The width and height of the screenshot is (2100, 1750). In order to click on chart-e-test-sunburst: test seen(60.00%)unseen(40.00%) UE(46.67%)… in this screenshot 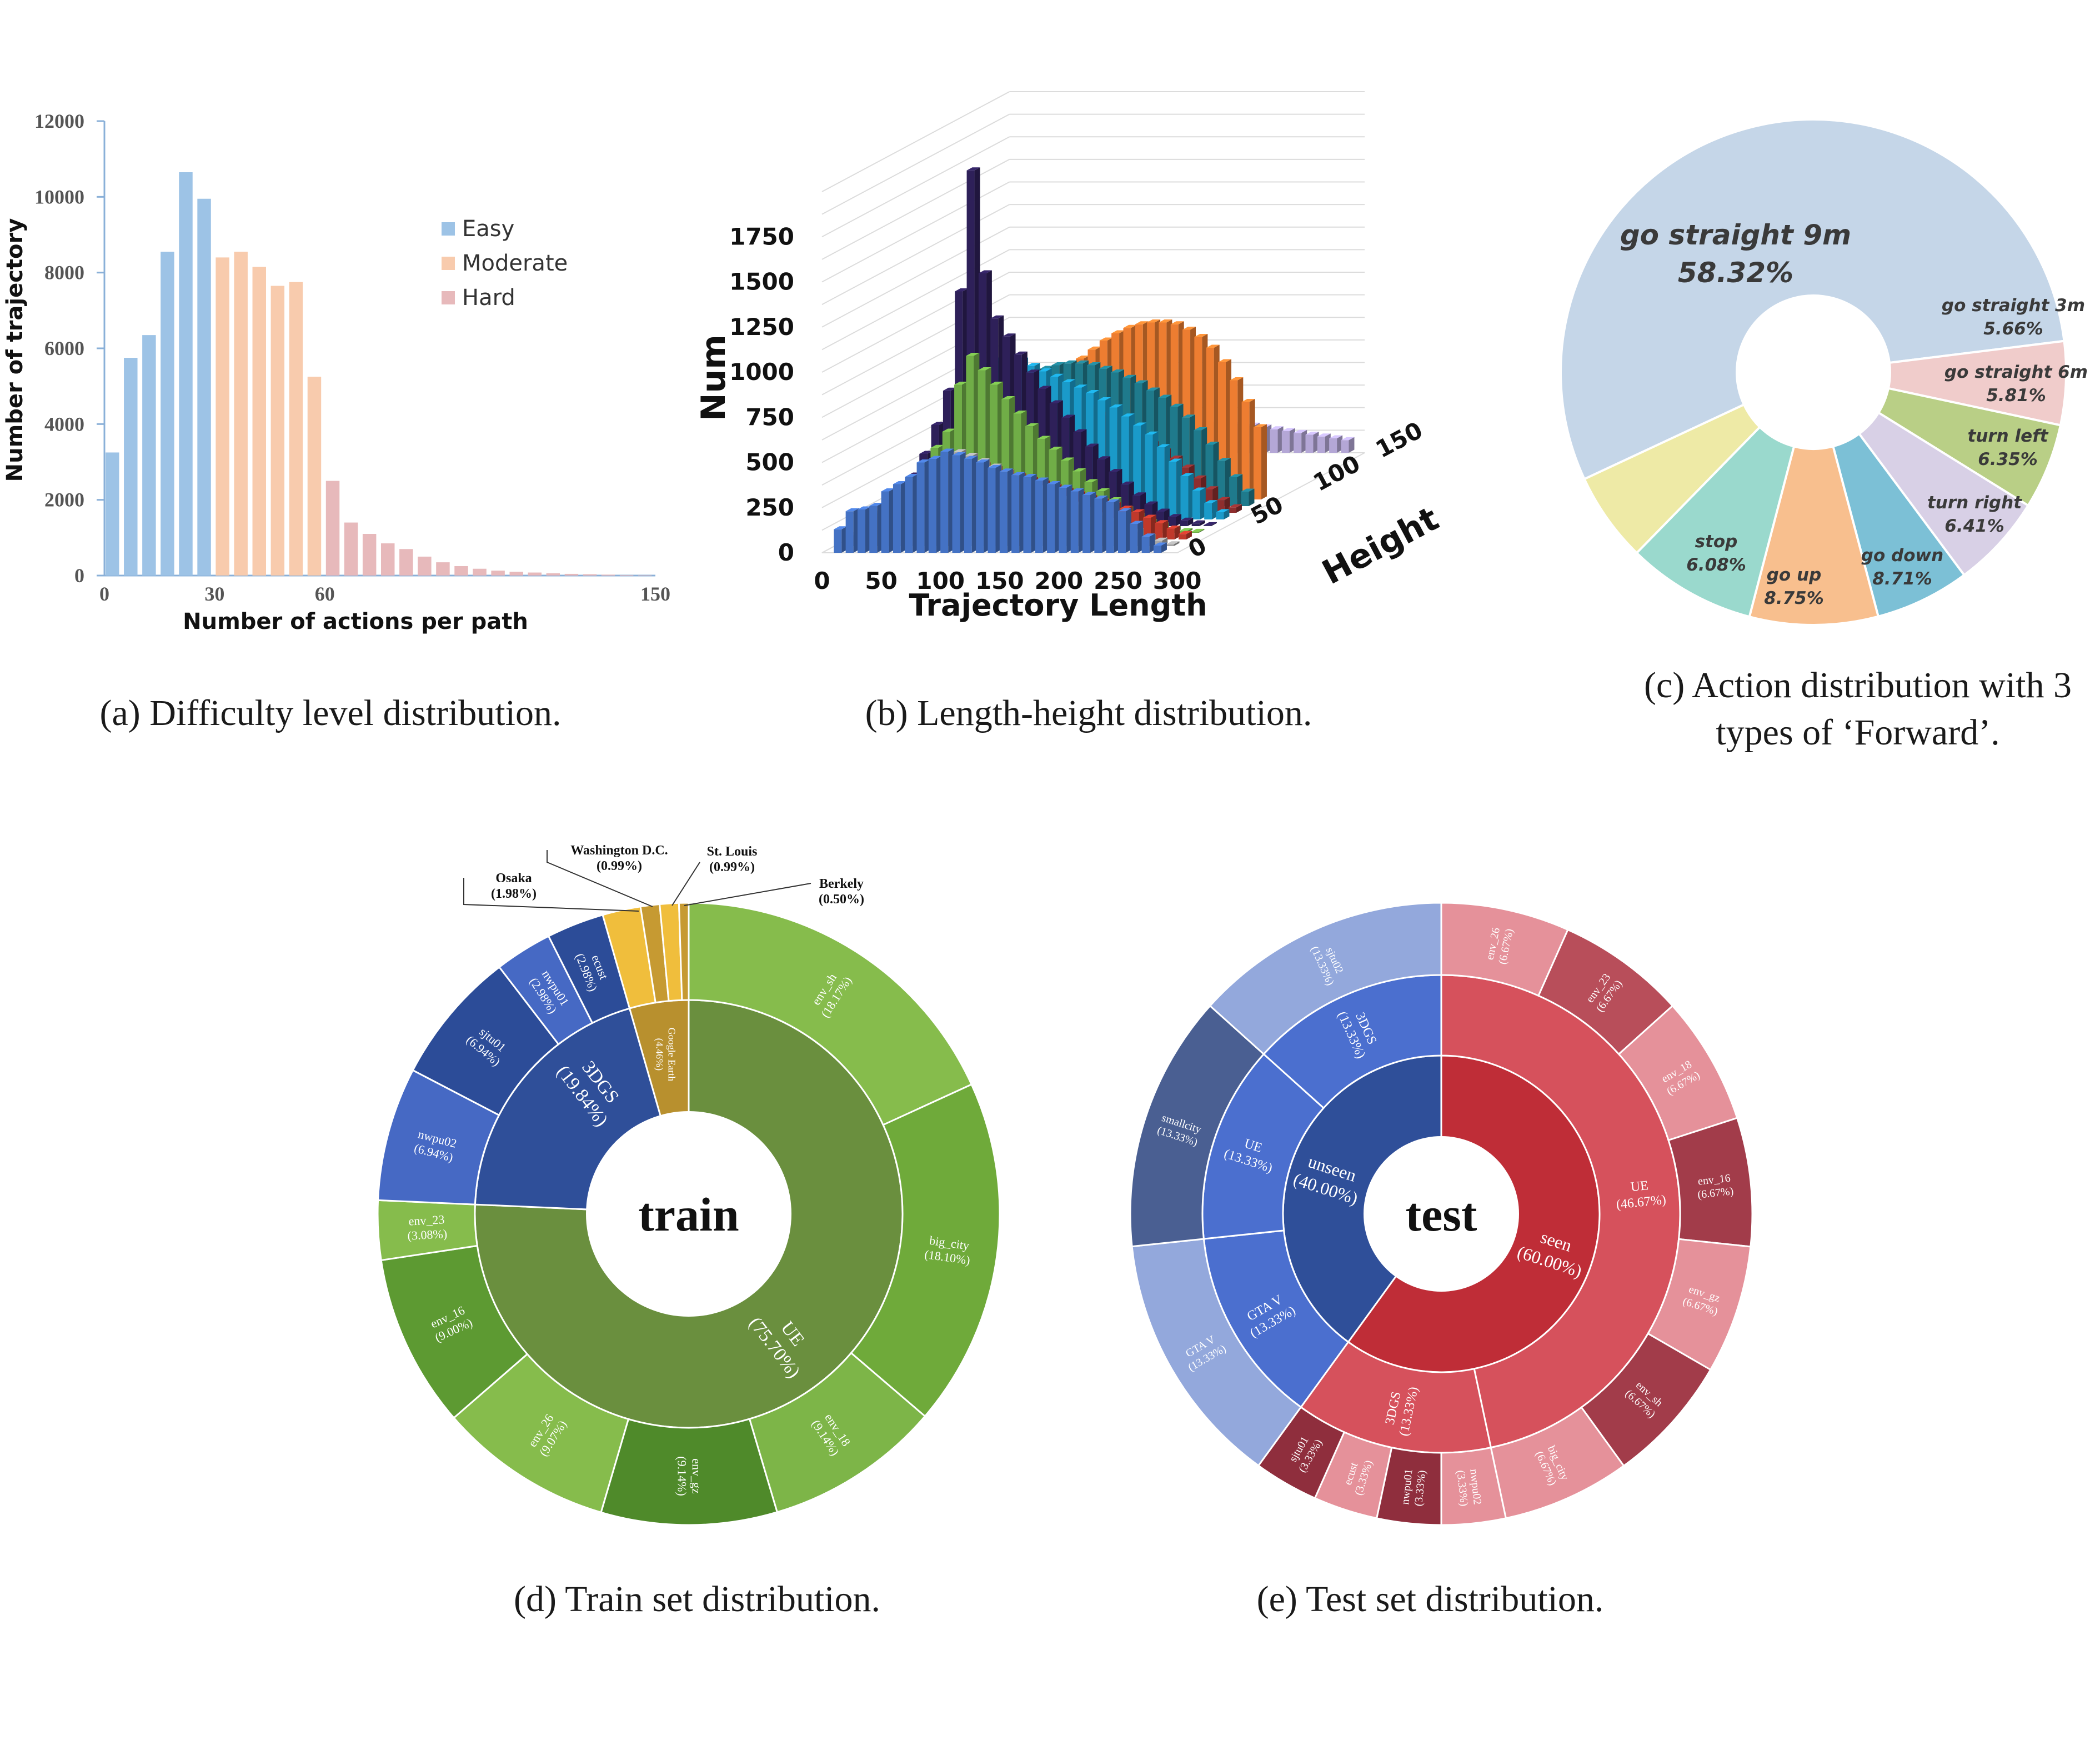, I will do `click(1441, 1214)`.